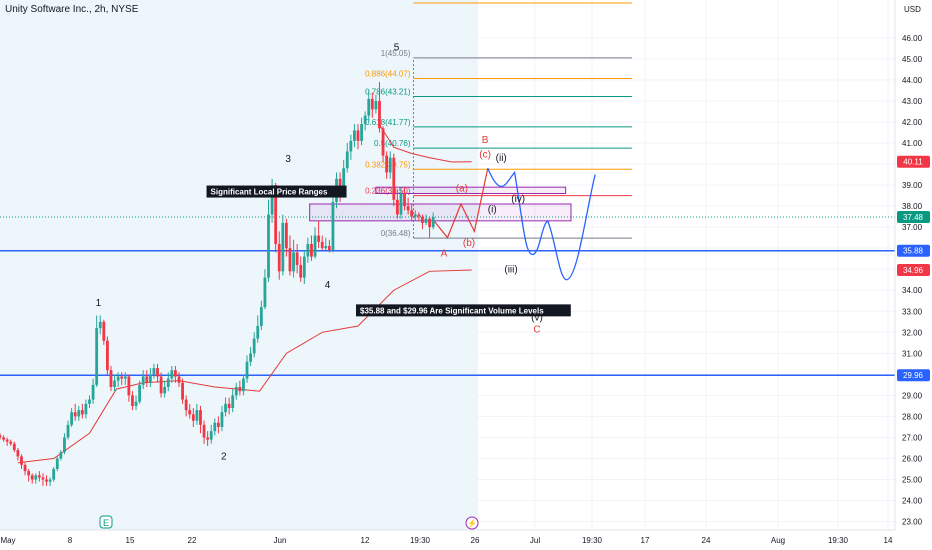 The height and width of the screenshot is (550, 932). Describe the element at coordinates (388, 73) in the screenshot. I see `fib-level-label: 0.886(44.07)` at that location.